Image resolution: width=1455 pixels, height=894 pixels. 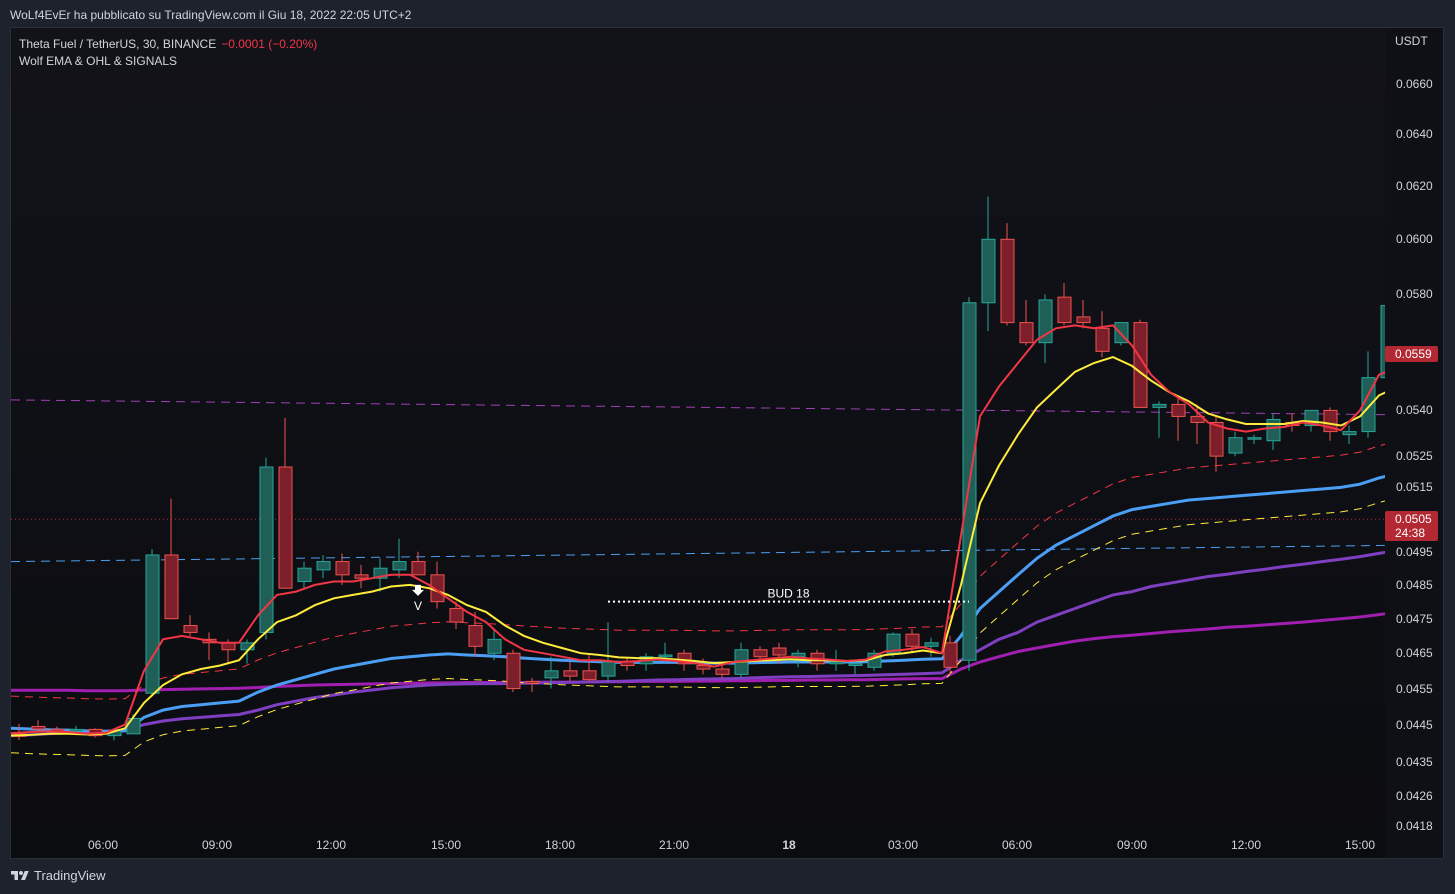 I want to click on ema-base-line, so click(x=698, y=652).